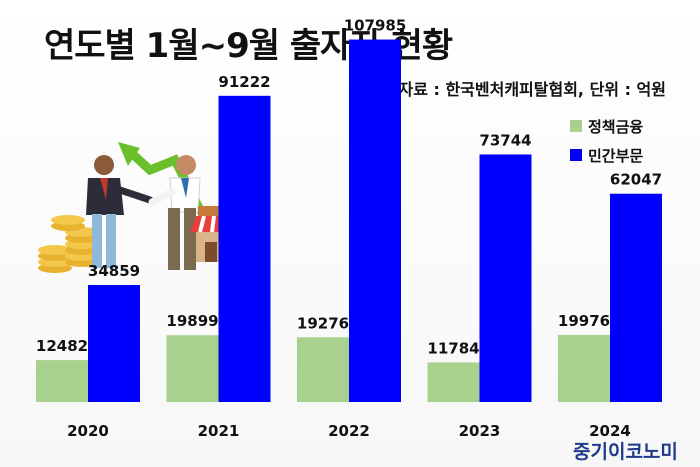 The width and height of the screenshot is (700, 467). I want to click on business-illustration, so click(142, 207).